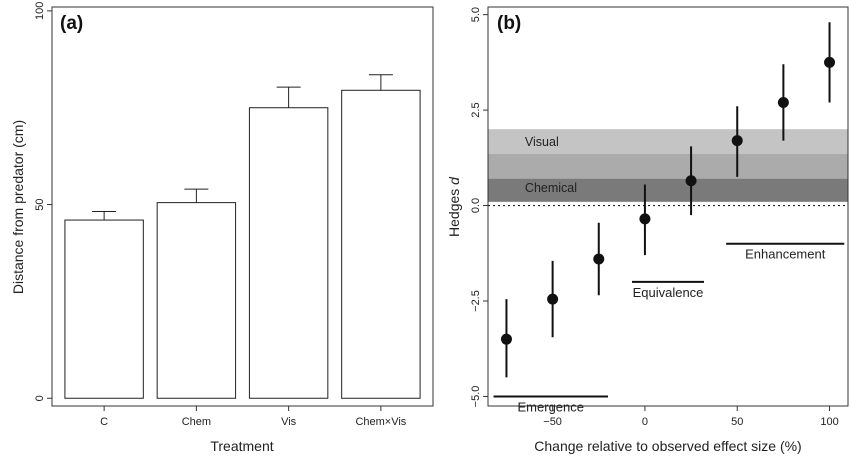 This screenshot has height=457, width=851. Describe the element at coordinates (380, 422) in the screenshot. I see `x-tick-label: Chem×Vis` at that location.